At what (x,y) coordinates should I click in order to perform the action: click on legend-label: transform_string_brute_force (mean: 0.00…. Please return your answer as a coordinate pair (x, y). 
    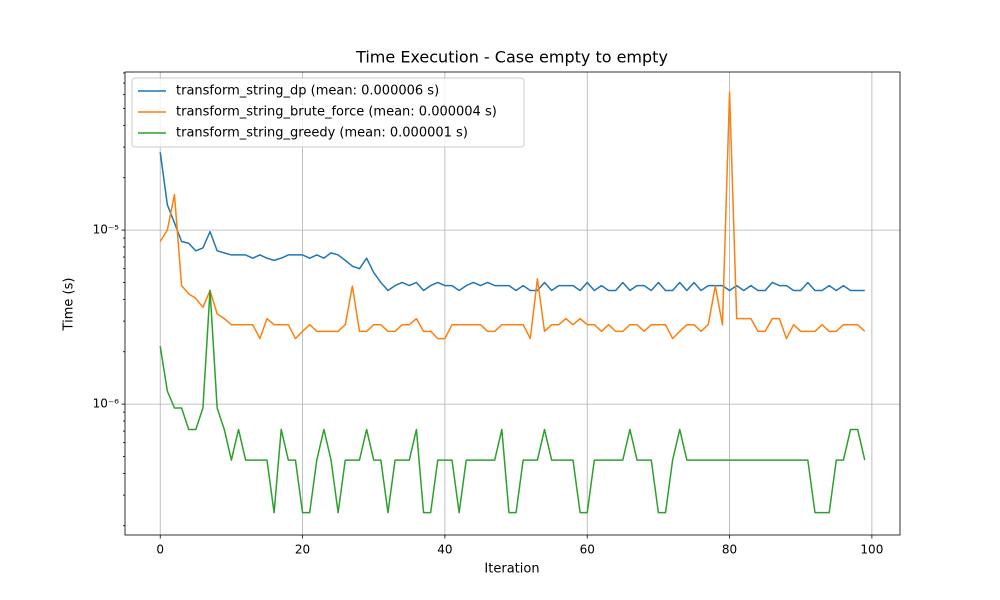
    Looking at the image, I should click on (336, 112).